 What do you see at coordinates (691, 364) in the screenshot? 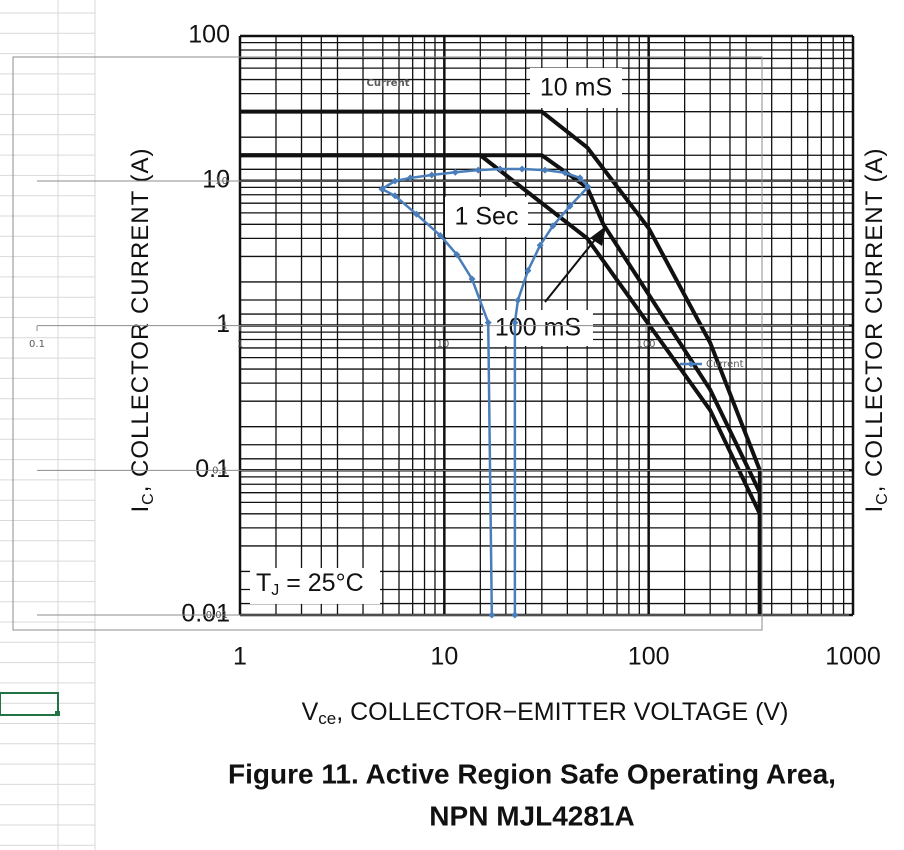
I see `legend-marker` at bounding box center [691, 364].